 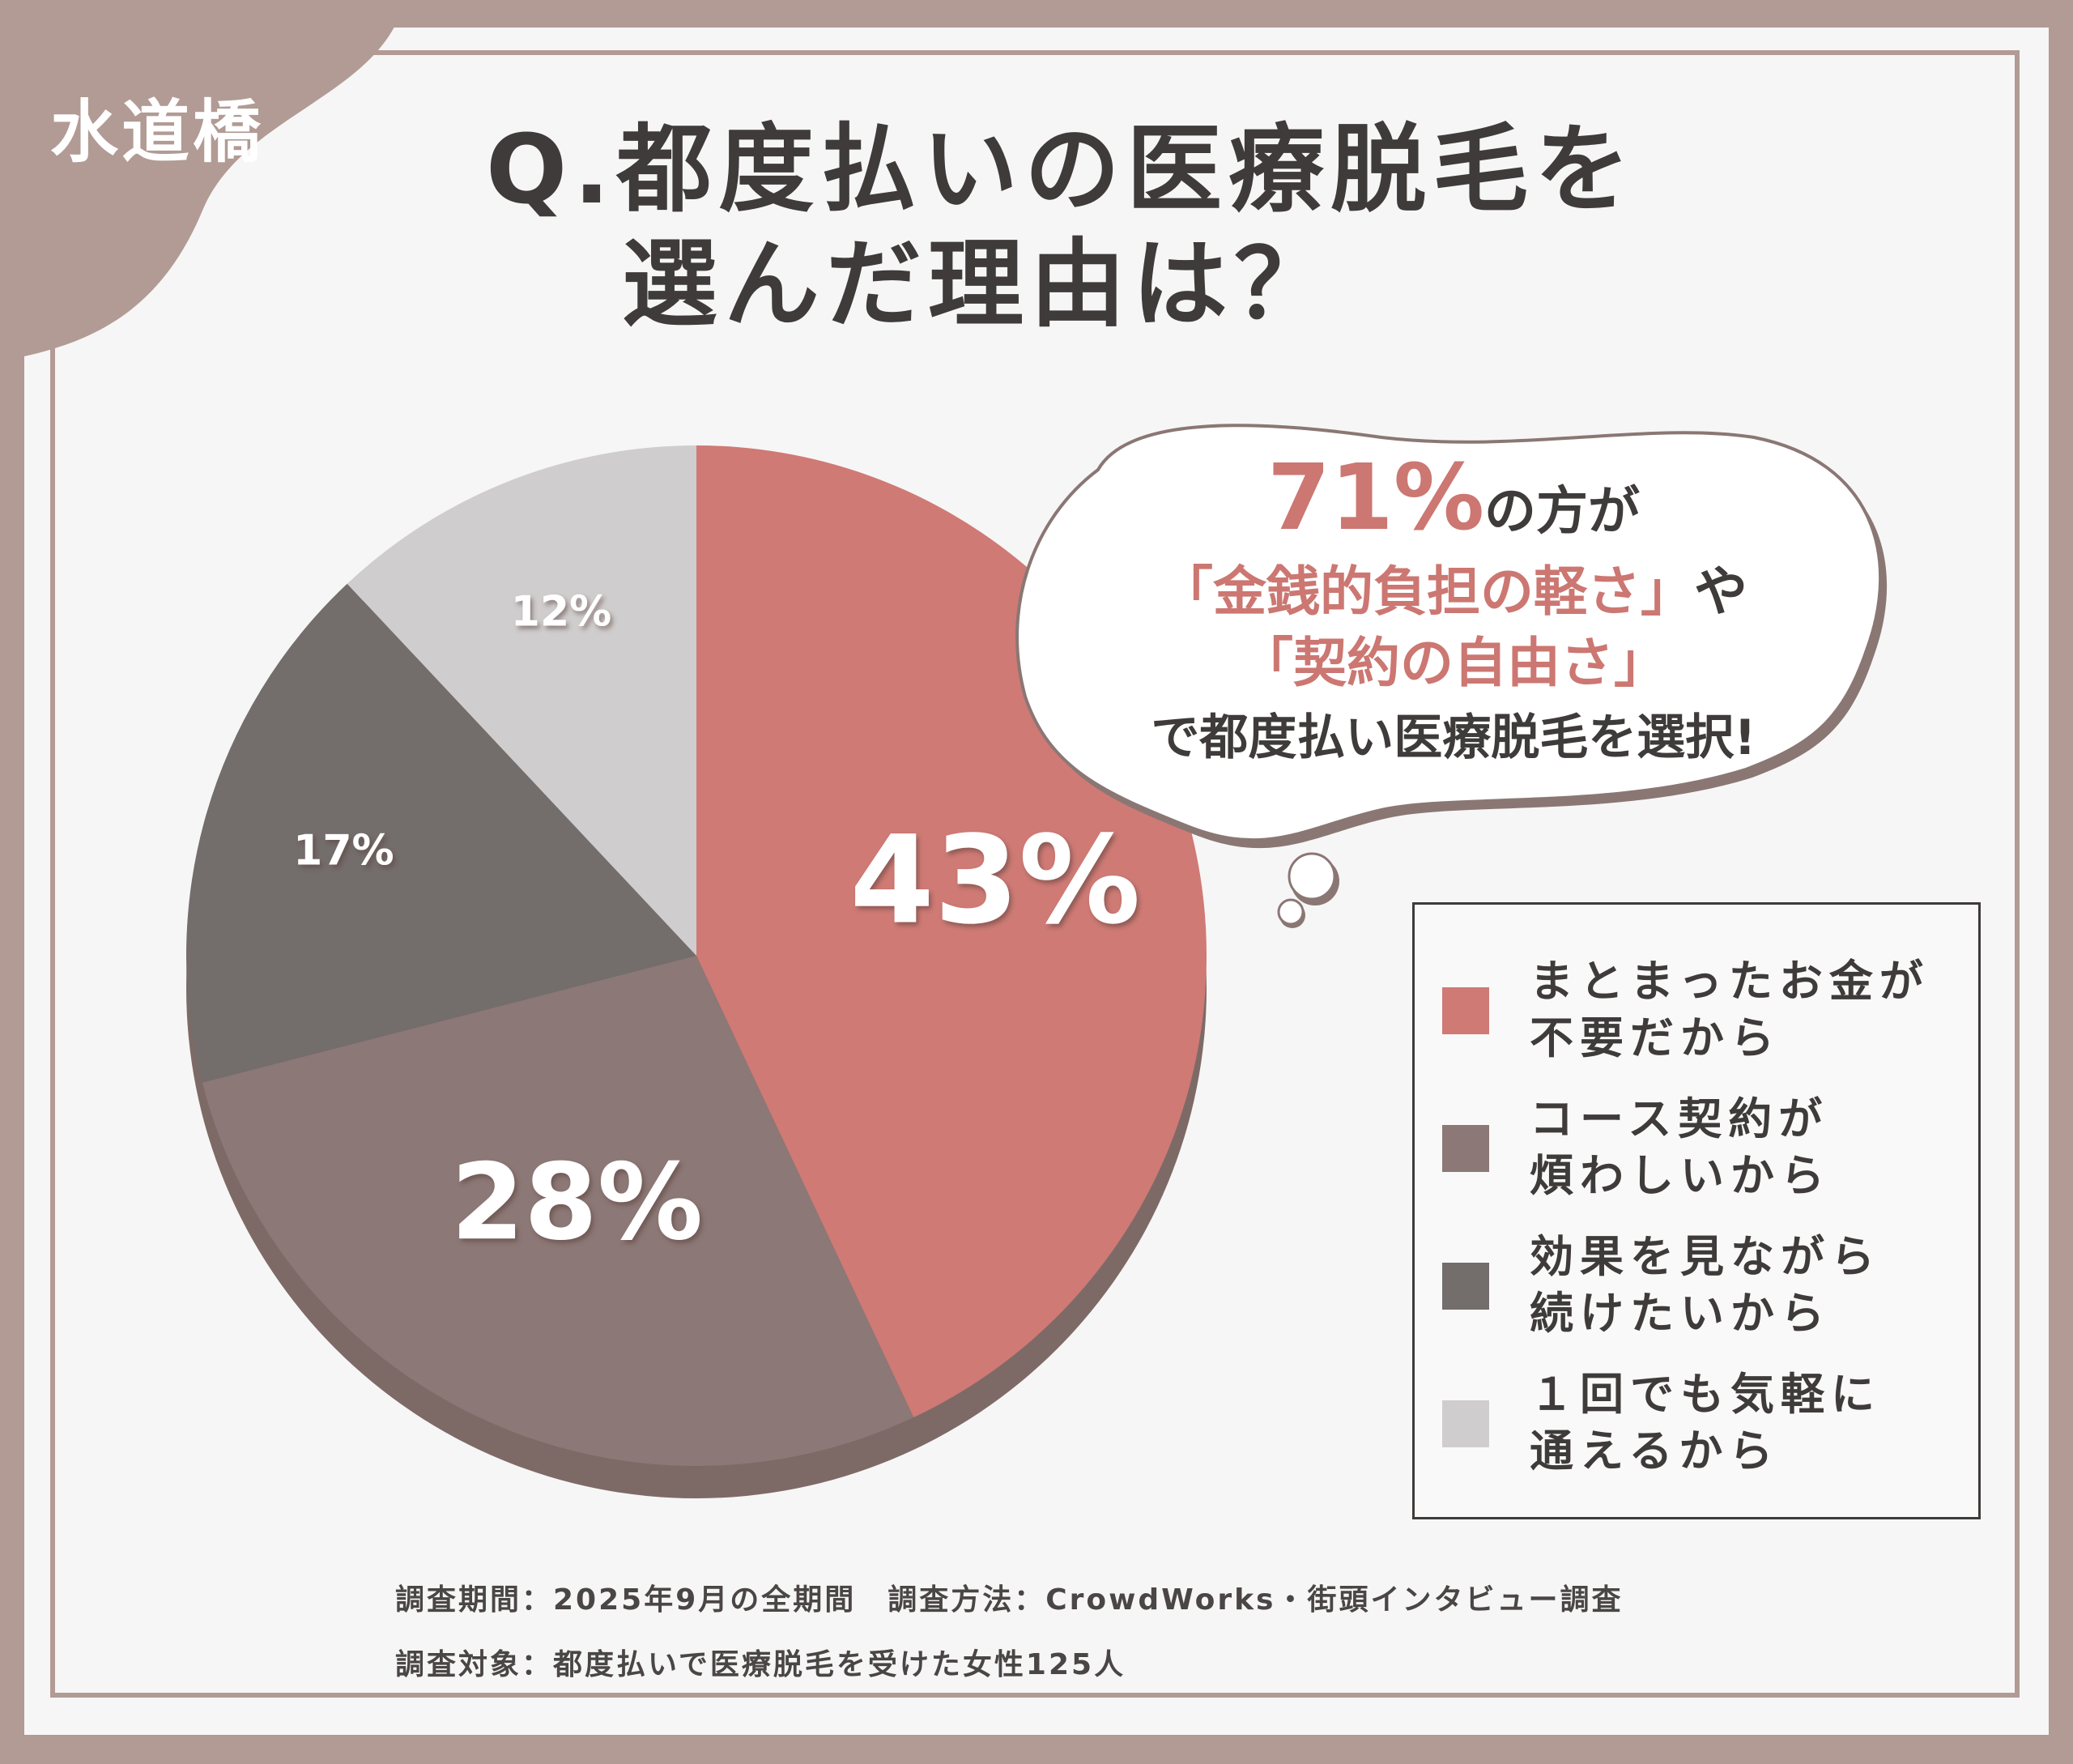 I want to click on callout-percent: 71%, so click(x=1376, y=498).